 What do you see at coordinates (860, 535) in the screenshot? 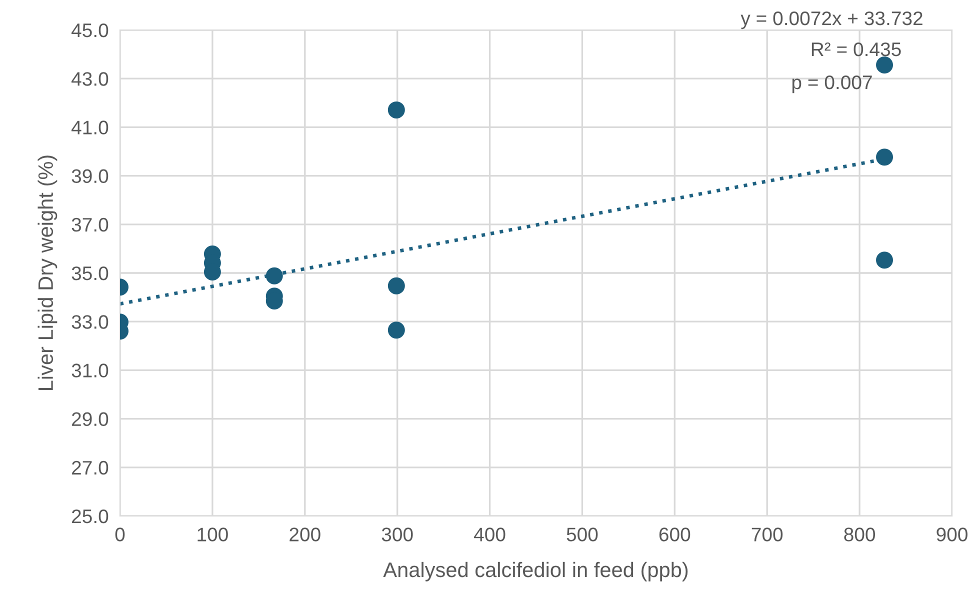
I see `x-tick-label: 800` at bounding box center [860, 535].